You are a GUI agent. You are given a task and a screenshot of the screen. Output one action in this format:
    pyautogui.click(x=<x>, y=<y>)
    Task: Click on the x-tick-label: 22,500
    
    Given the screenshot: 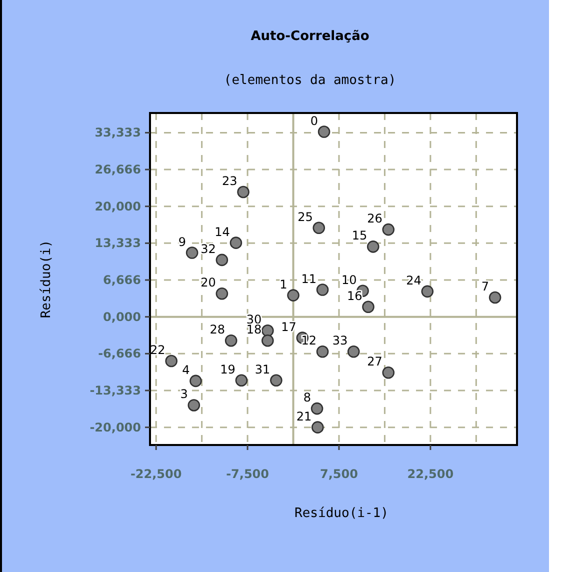 What is the action you would take?
    pyautogui.click(x=430, y=474)
    